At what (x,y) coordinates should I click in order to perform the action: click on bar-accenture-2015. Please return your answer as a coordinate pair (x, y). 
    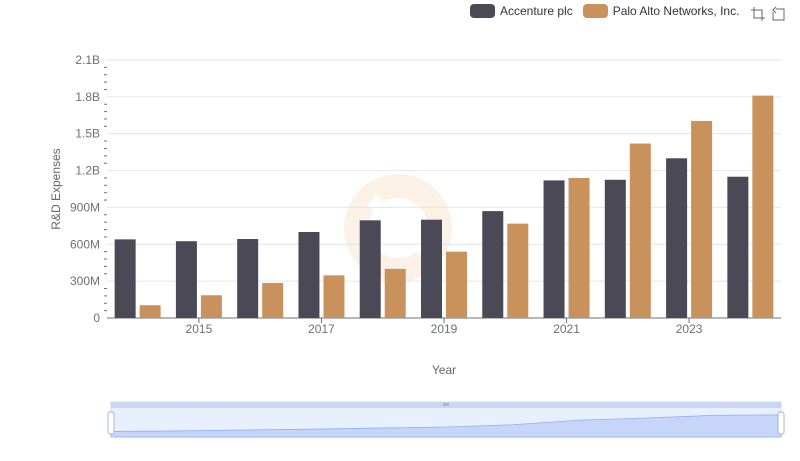
    Looking at the image, I should click on (186, 279).